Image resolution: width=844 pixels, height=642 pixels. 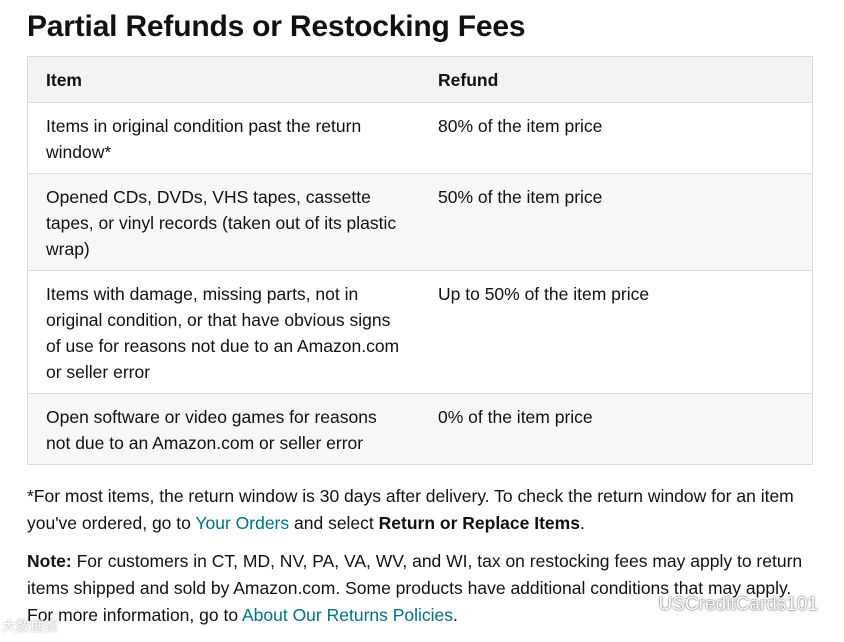 I want to click on table-header-row: Item Refund, so click(x=420, y=80).